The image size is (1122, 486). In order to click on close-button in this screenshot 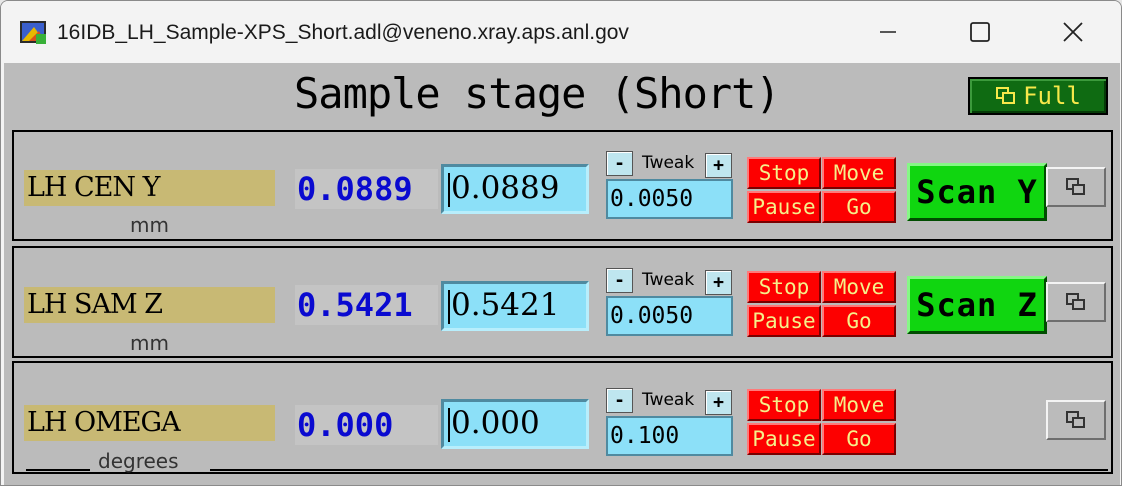, I will do `click(1073, 32)`.